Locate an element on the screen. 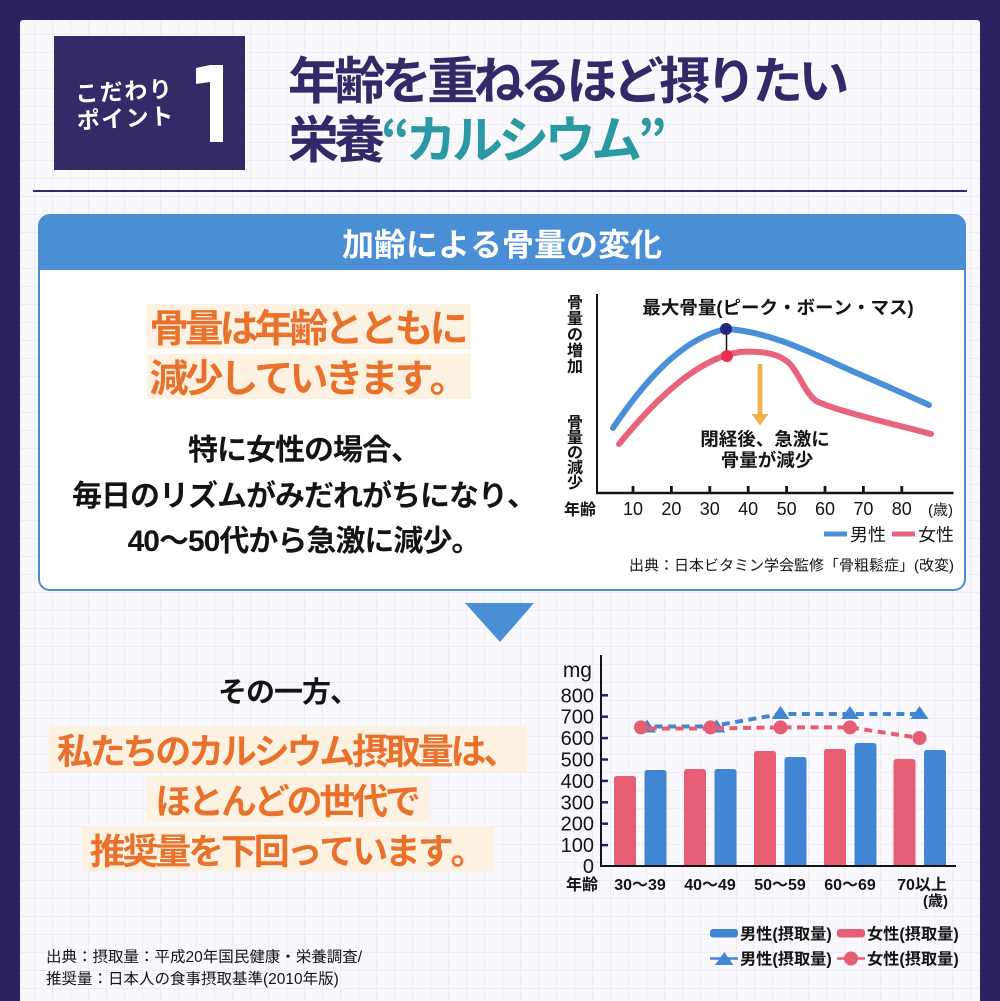  svg-text: 最大骨量(ピーク・ボーン・マス) is located at coordinates (777, 307).